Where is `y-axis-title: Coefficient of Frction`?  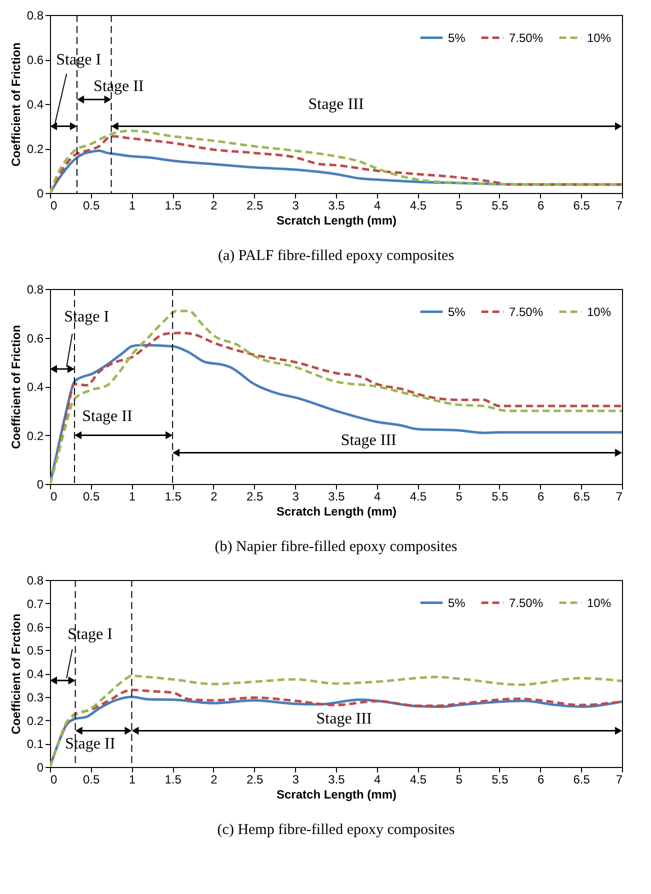
y-axis-title: Coefficient of Frction is located at coordinates (15, 674).